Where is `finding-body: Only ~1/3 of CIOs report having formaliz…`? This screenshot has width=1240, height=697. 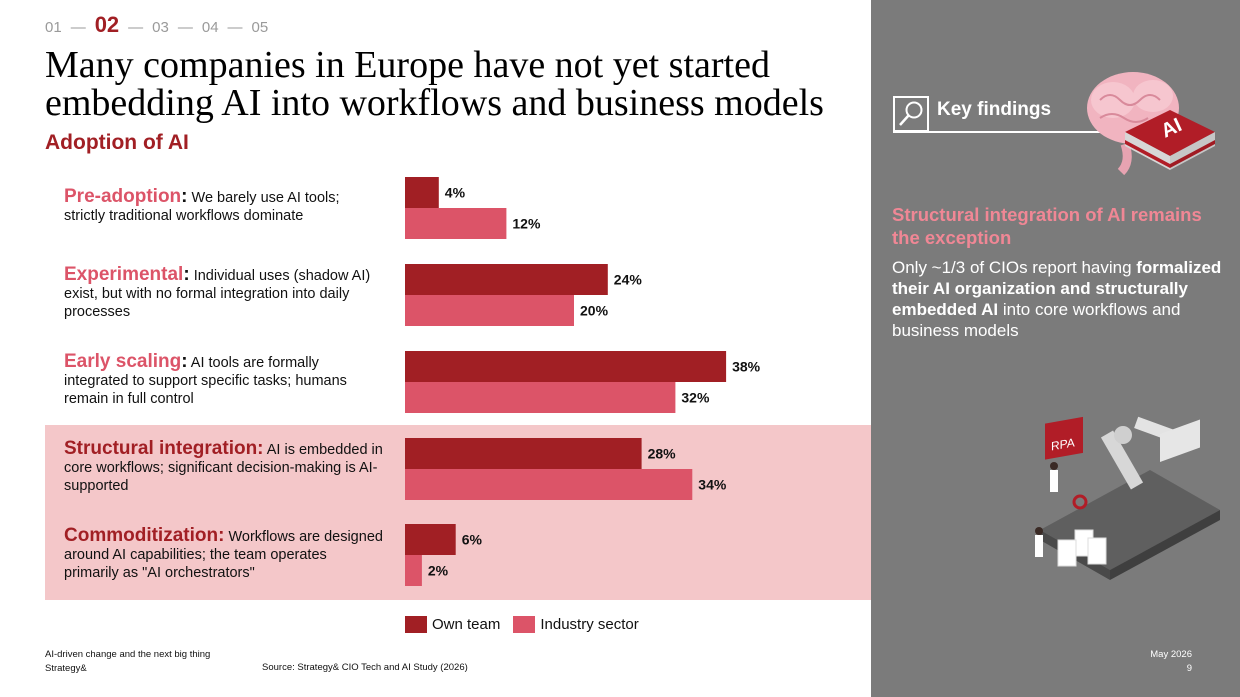
finding-body: Only ~1/3 of CIOs report having formaliz… is located at coordinates (1057, 299).